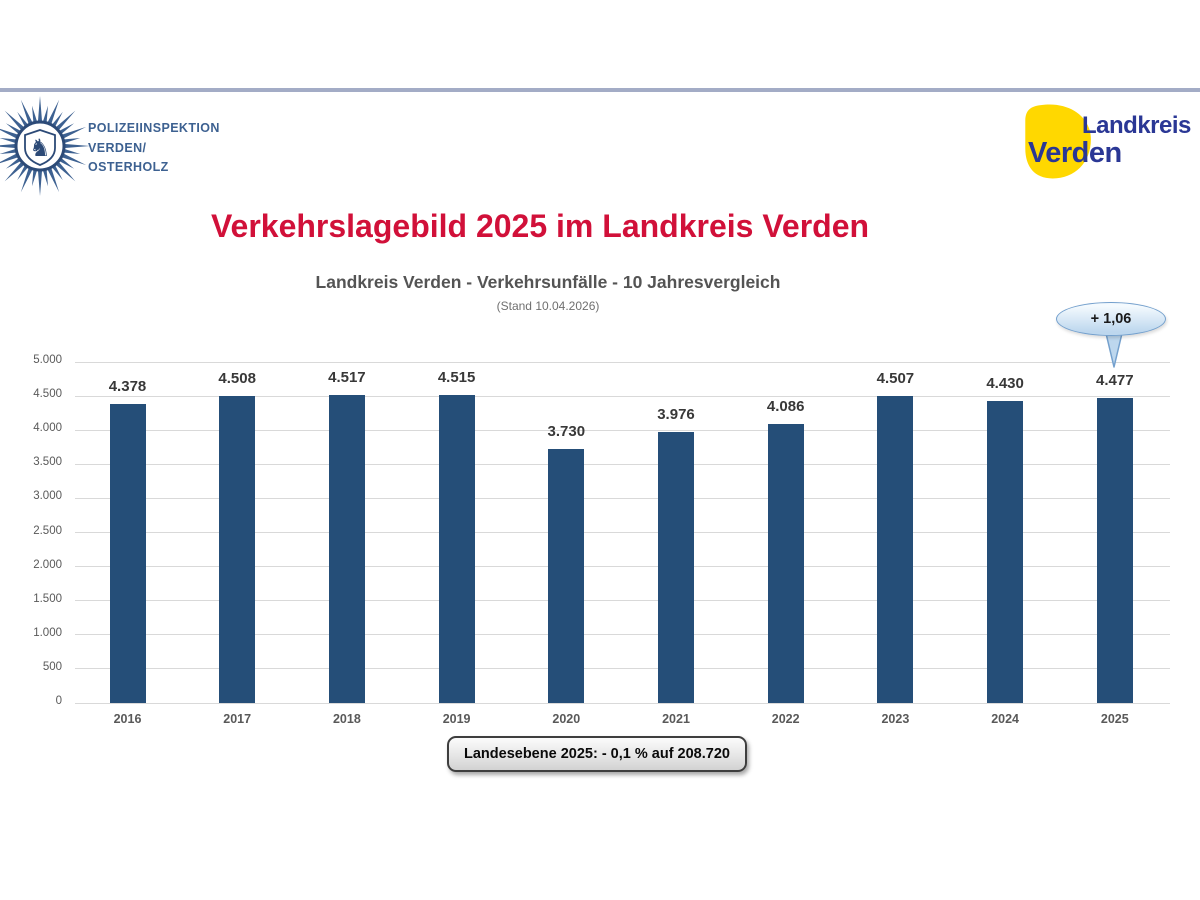 The width and height of the screenshot is (1200, 900). I want to click on bar-2025, so click(1114, 550).